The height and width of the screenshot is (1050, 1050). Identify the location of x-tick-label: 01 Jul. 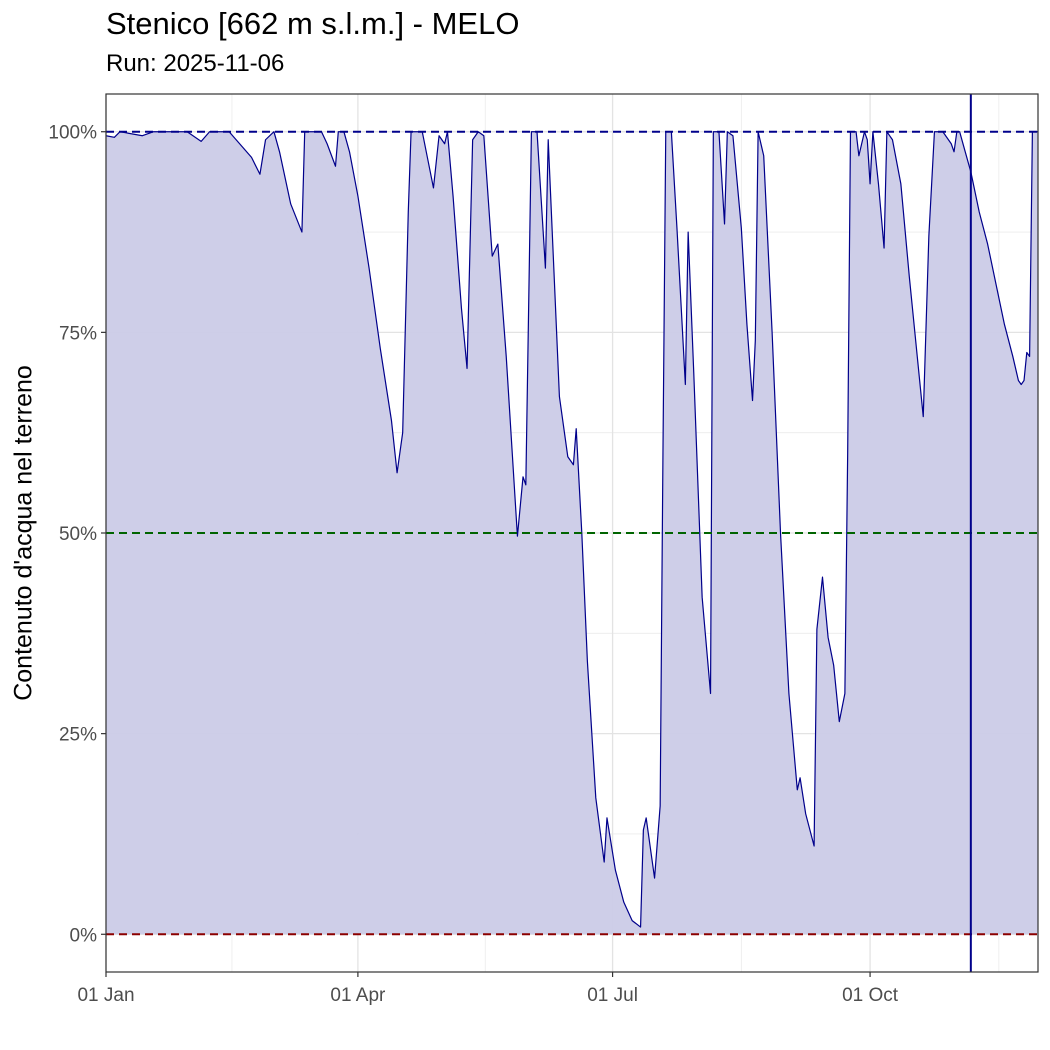
(612, 995).